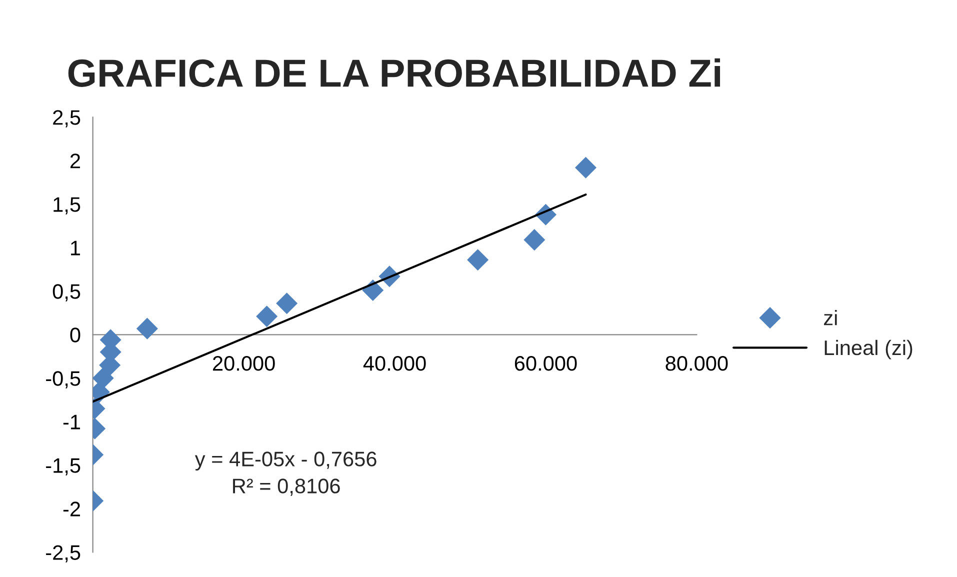 The image size is (957, 577). I want to click on y-tick-label: 2, so click(75, 161).